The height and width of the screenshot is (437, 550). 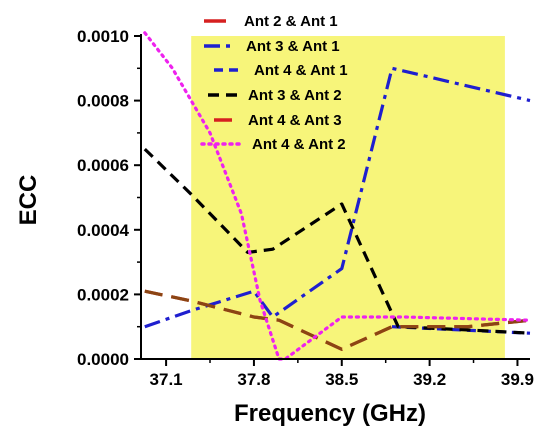 What do you see at coordinates (103, 36) in the screenshot?
I see `y-tick-label: 0.0010` at bounding box center [103, 36].